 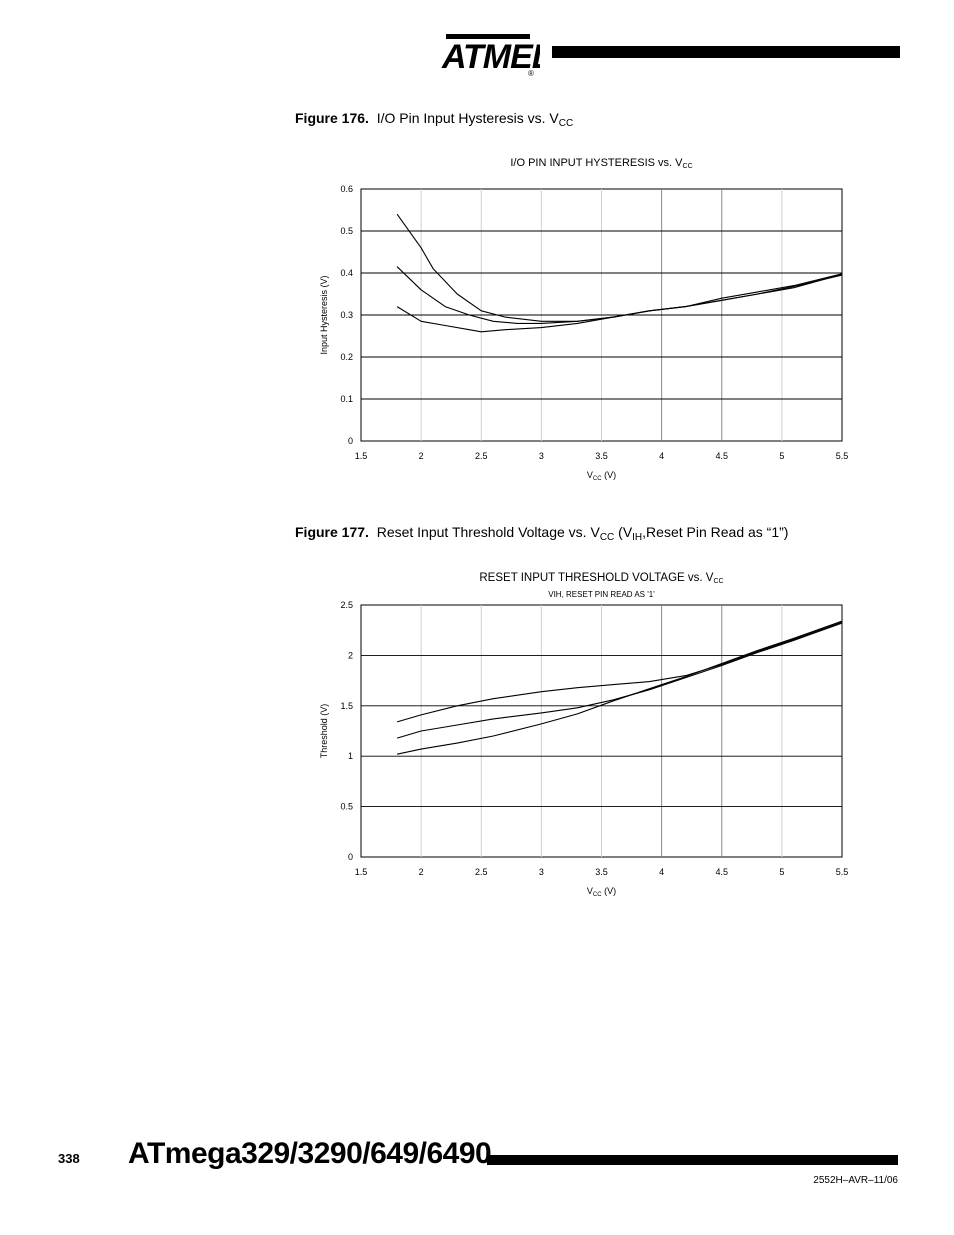 I want to click on atmel-logo: ATMEL ®, so click(x=490, y=56).